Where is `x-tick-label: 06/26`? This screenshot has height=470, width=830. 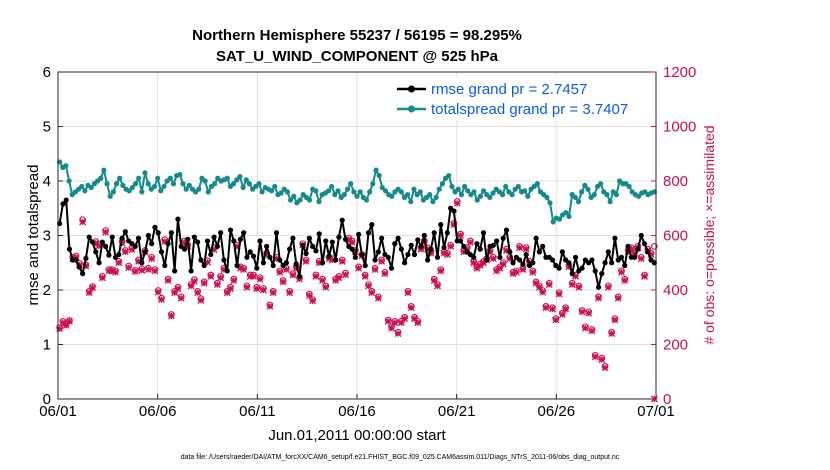
x-tick-label: 06/26 is located at coordinates (557, 411).